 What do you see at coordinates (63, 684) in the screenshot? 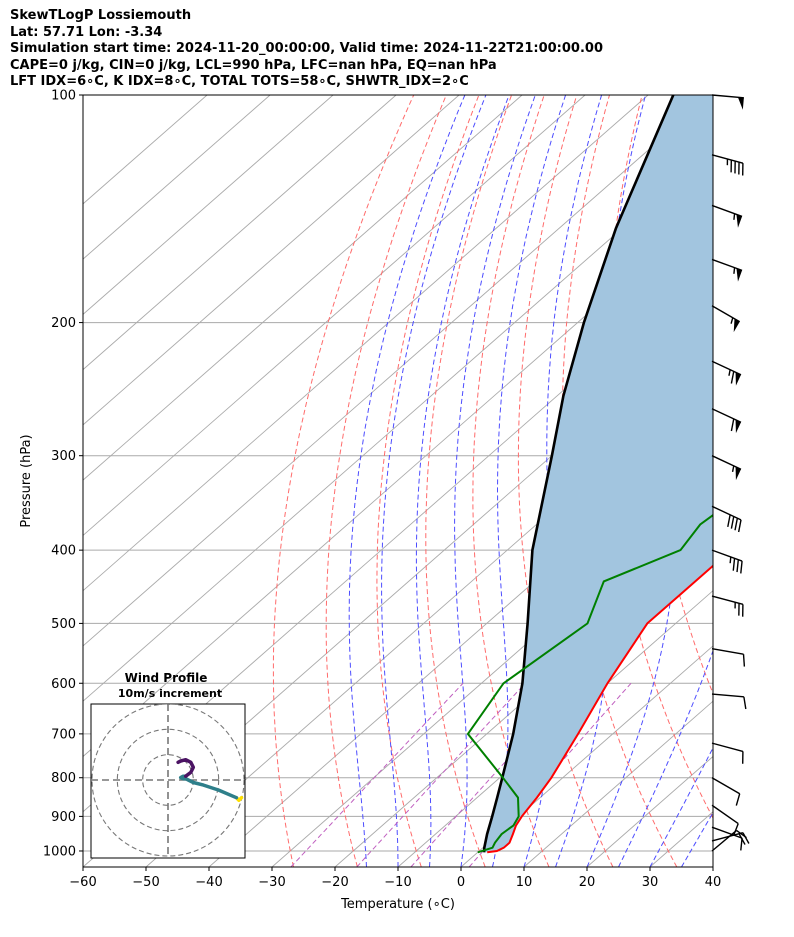
I see `y-tick-label: 600` at bounding box center [63, 684].